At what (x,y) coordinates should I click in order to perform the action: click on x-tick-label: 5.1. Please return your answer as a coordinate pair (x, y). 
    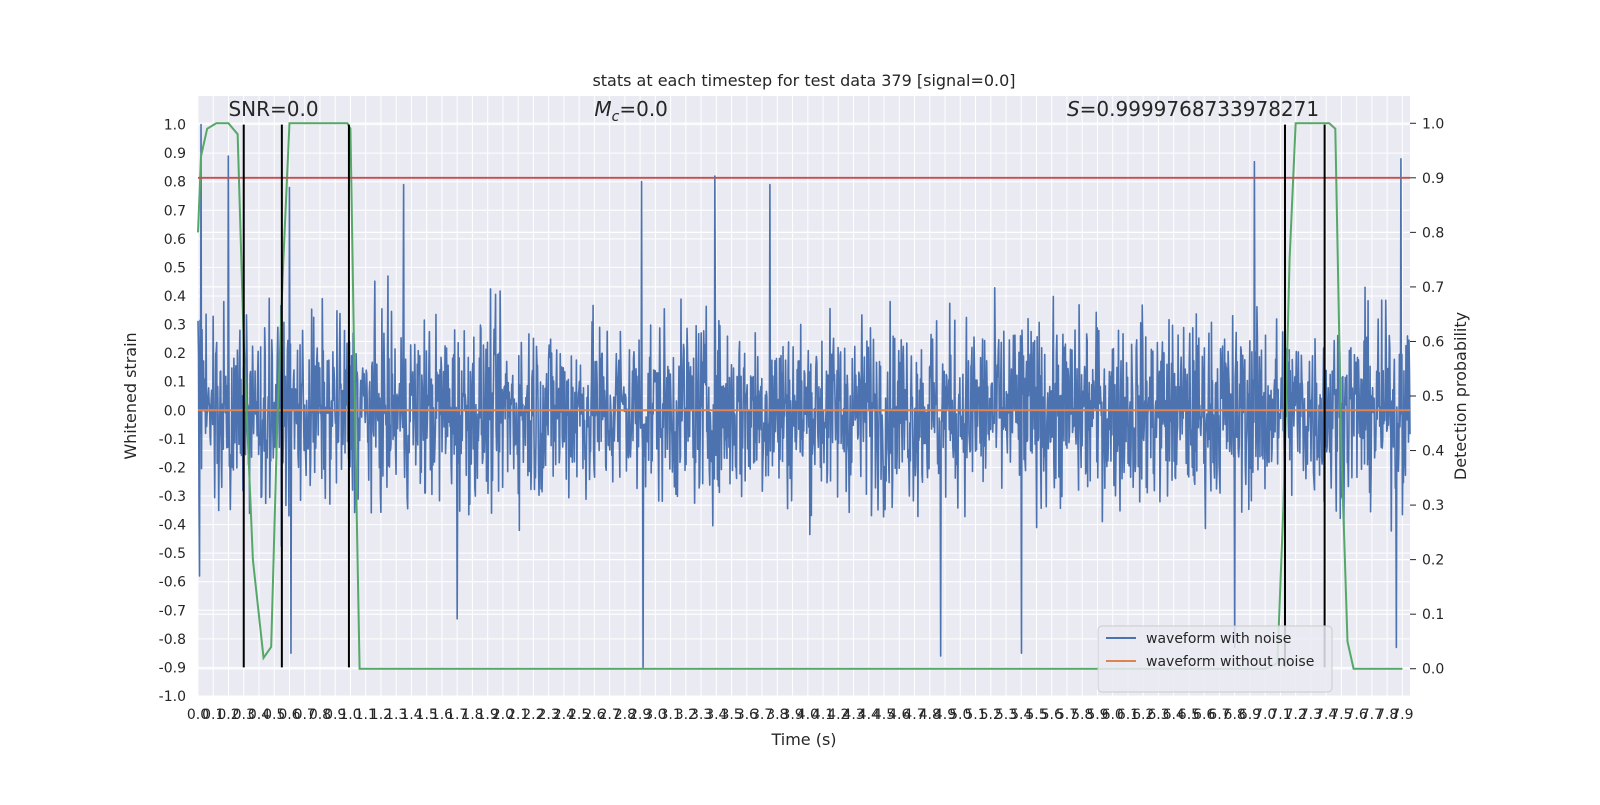
    Looking at the image, I should click on (975, 715).